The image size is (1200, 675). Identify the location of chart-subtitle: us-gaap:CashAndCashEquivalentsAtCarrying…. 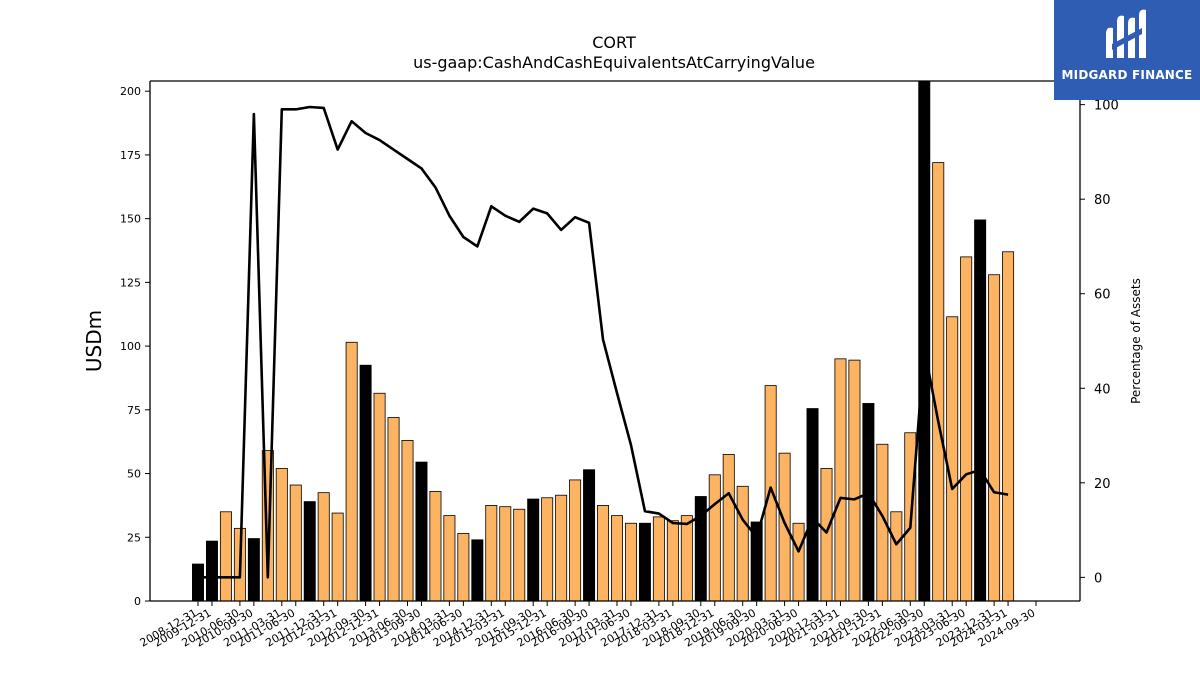
(614, 62).